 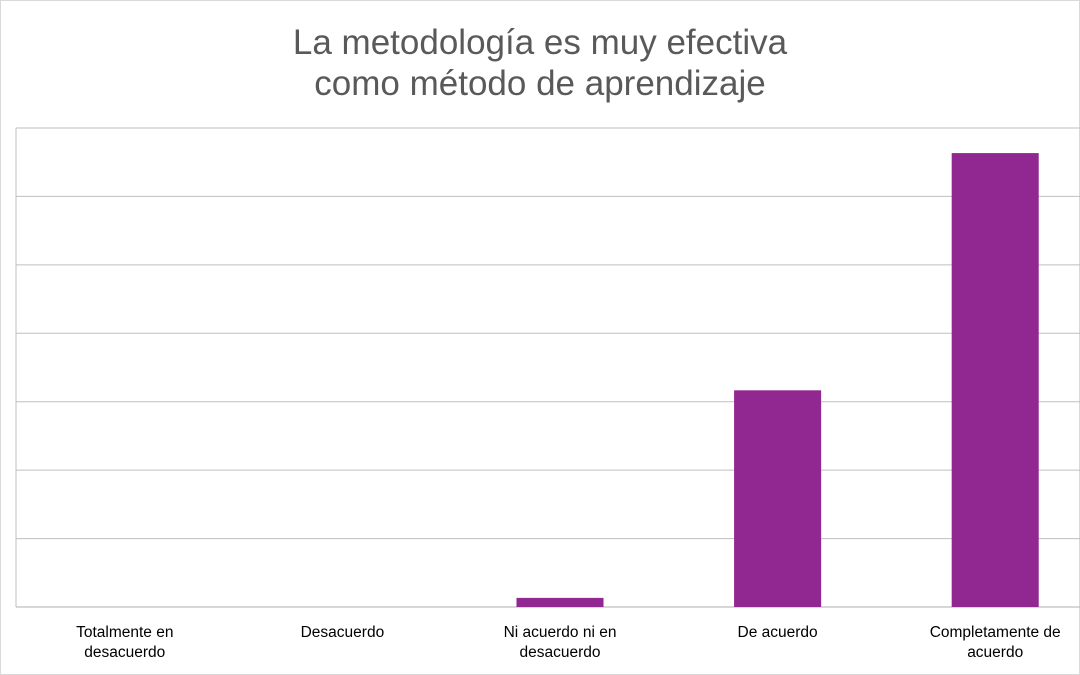 What do you see at coordinates (560, 632) in the screenshot?
I see `x-tick-label-2-line-0: Ni acuerdo ni en` at bounding box center [560, 632].